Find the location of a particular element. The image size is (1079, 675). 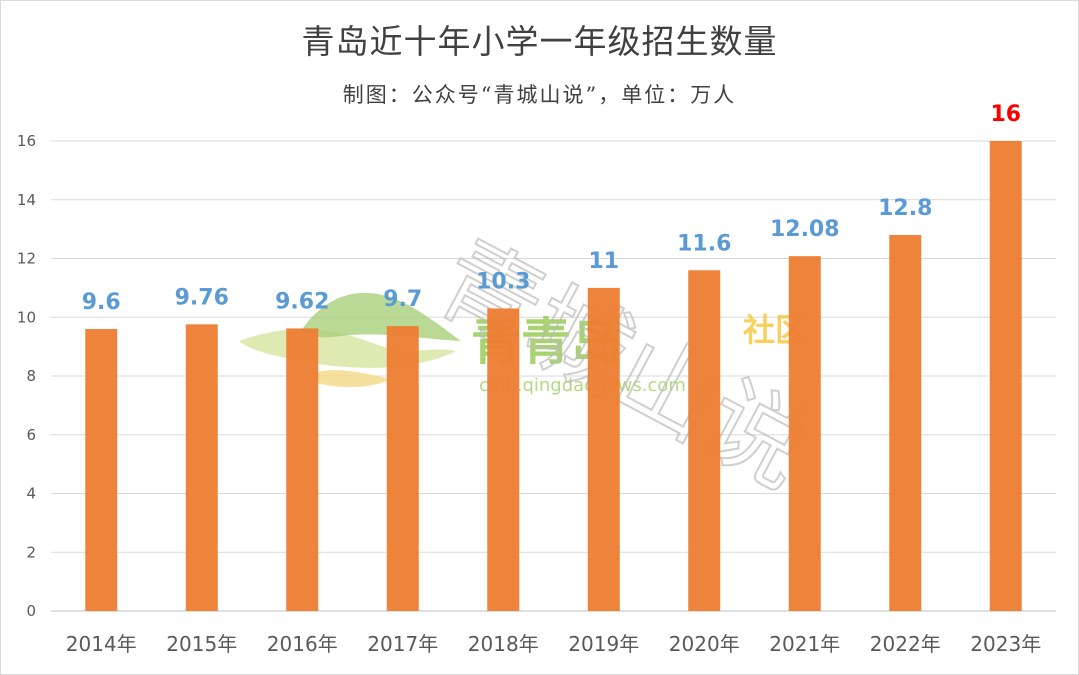

x-tick-label: 2015年 is located at coordinates (201, 644).